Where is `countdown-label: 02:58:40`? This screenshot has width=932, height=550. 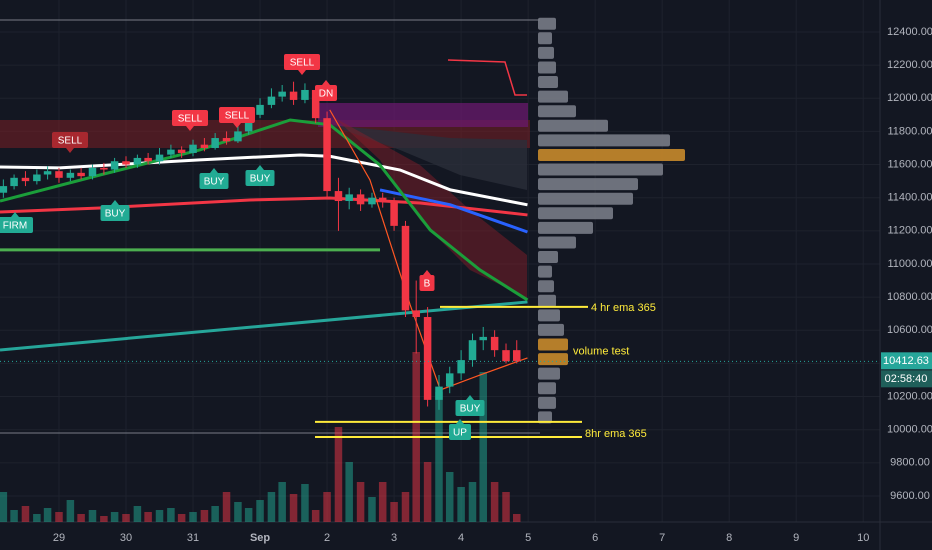
countdown-label: 02:58:40 is located at coordinates (906, 379).